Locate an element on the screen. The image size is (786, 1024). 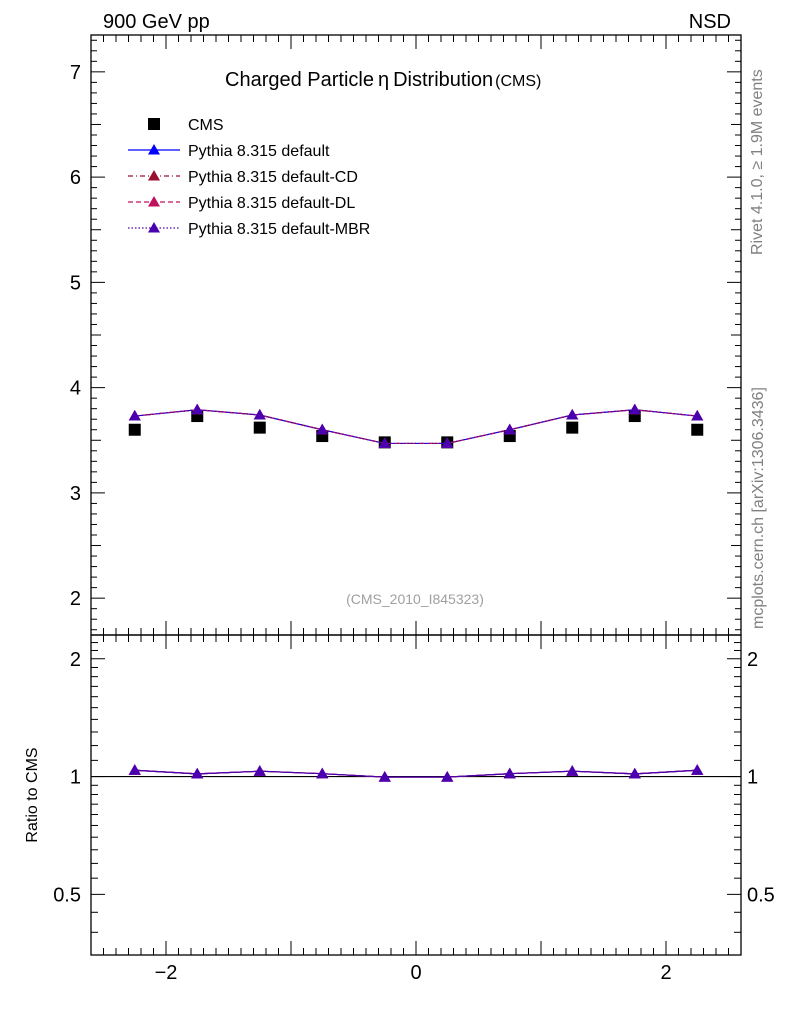
title-symbol: η is located at coordinates (383, 80).